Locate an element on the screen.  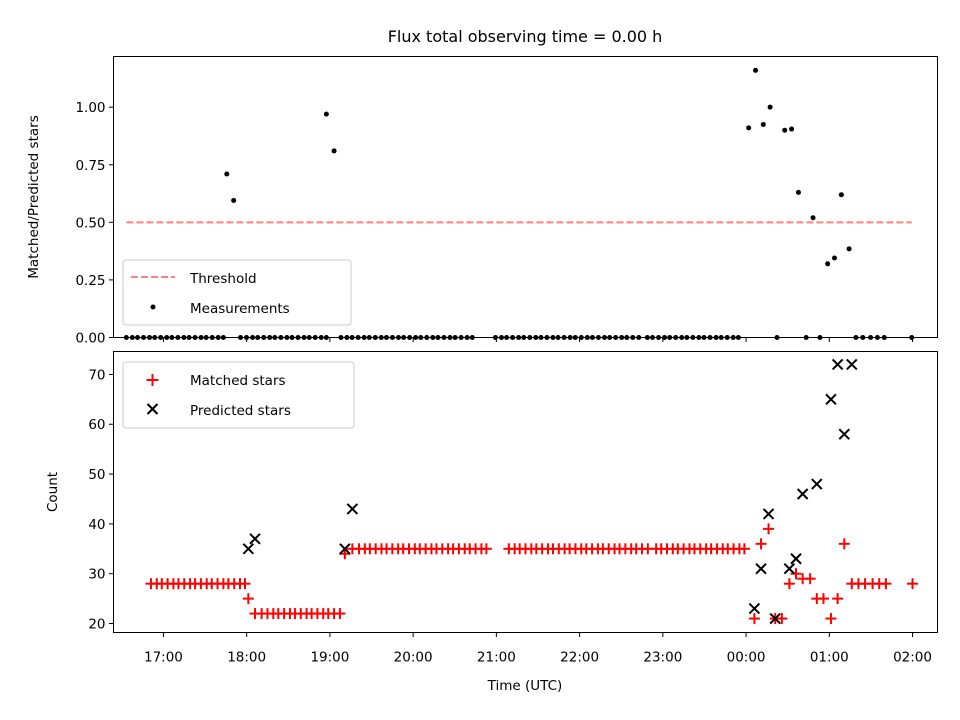
bottom-y-tick-label: 40 is located at coordinates (96, 525).